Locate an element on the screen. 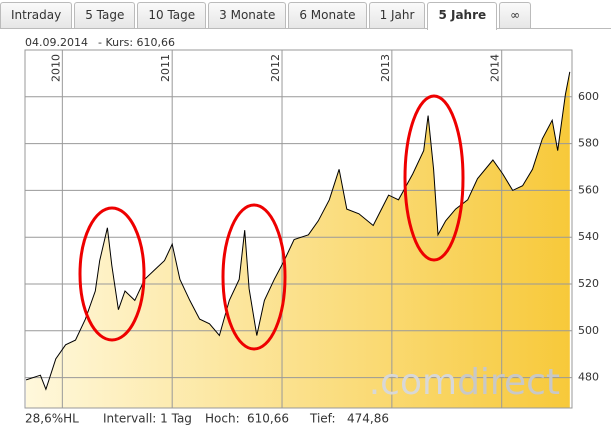 This screenshot has width=611, height=432. watermark-brand: direct is located at coordinates (508, 382).